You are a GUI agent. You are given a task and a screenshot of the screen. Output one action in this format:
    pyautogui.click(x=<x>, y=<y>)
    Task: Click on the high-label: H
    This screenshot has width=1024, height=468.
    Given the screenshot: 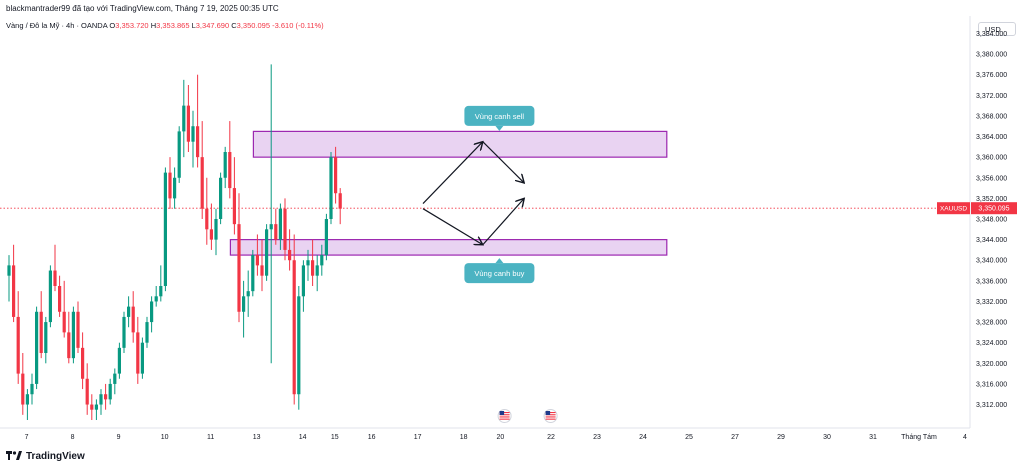 What is the action you would take?
    pyautogui.click(x=153, y=25)
    